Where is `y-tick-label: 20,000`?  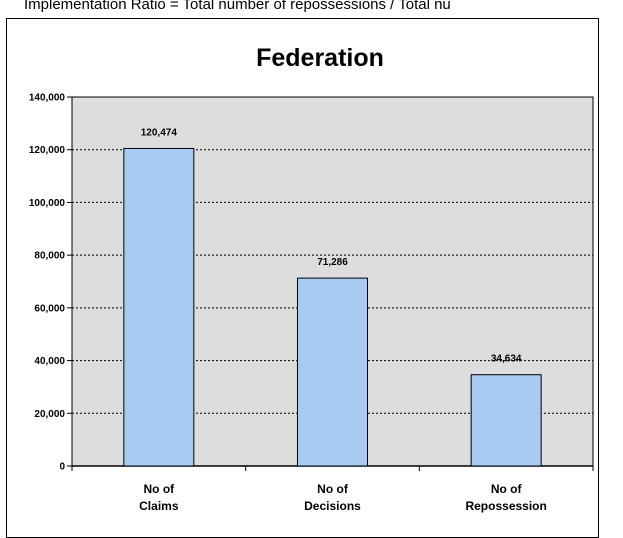
y-tick-label: 20,000 is located at coordinates (49, 414).